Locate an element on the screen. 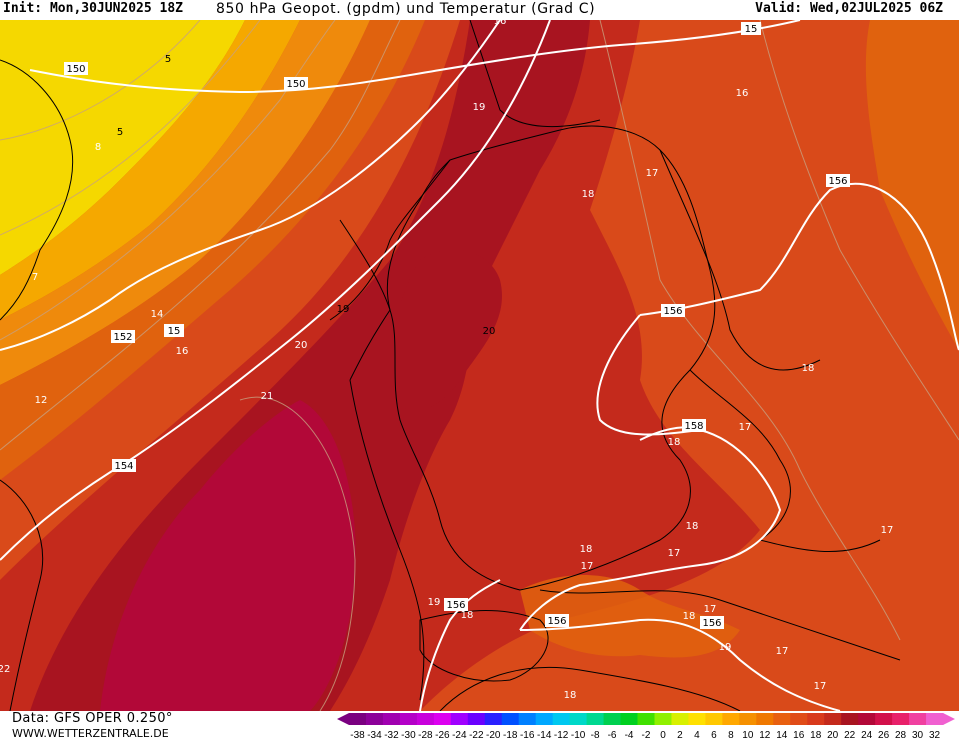 Image resolution: width=959 pixels, height=741 pixels. border-switzerland is located at coordinates (484, 646).